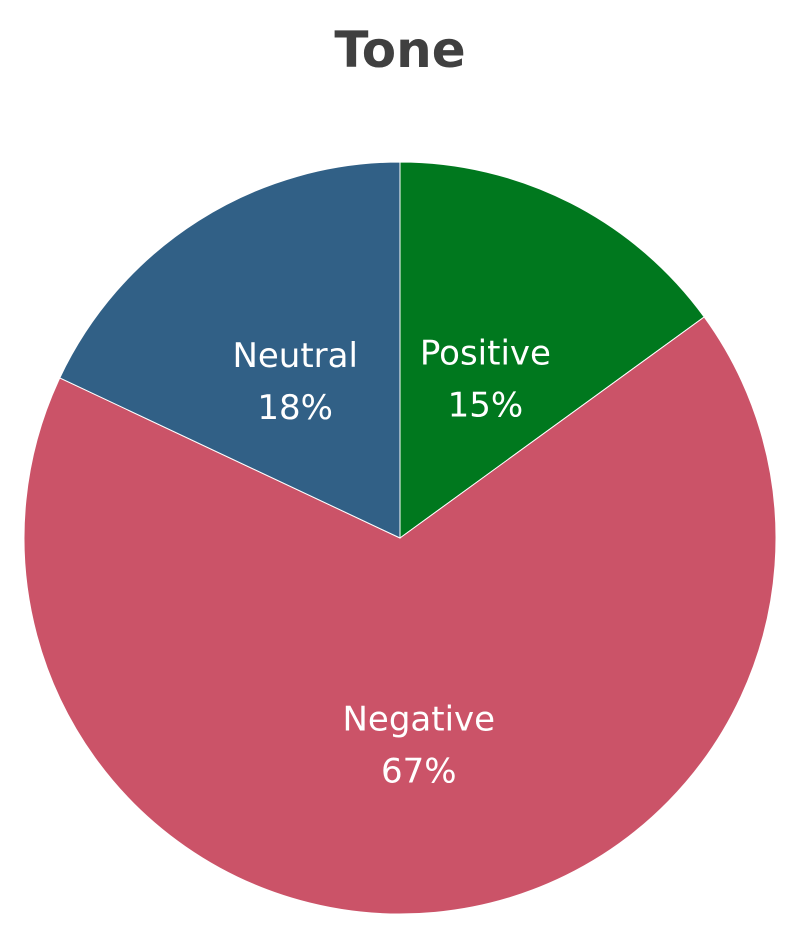  What do you see at coordinates (419, 719) in the screenshot?
I see `slice-label-negative: Negative` at bounding box center [419, 719].